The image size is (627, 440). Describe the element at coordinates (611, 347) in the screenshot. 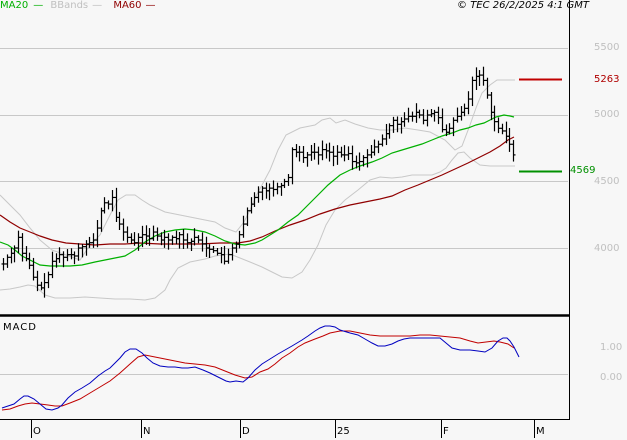

I see `macd-tick-1: 1.00` at that location.